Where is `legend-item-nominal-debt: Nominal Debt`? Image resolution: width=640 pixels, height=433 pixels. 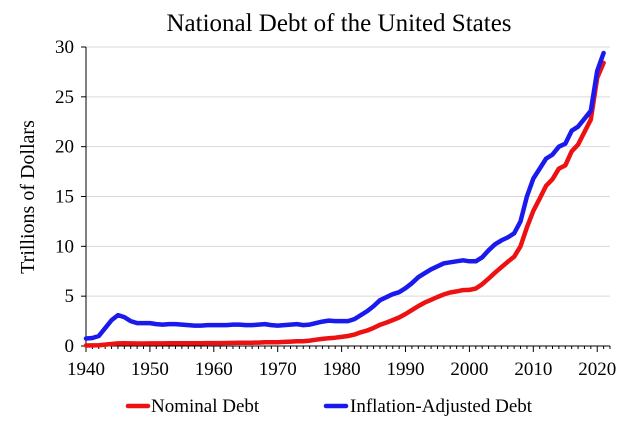 legend-item-nominal-debt: Nominal Debt is located at coordinates (192, 406).